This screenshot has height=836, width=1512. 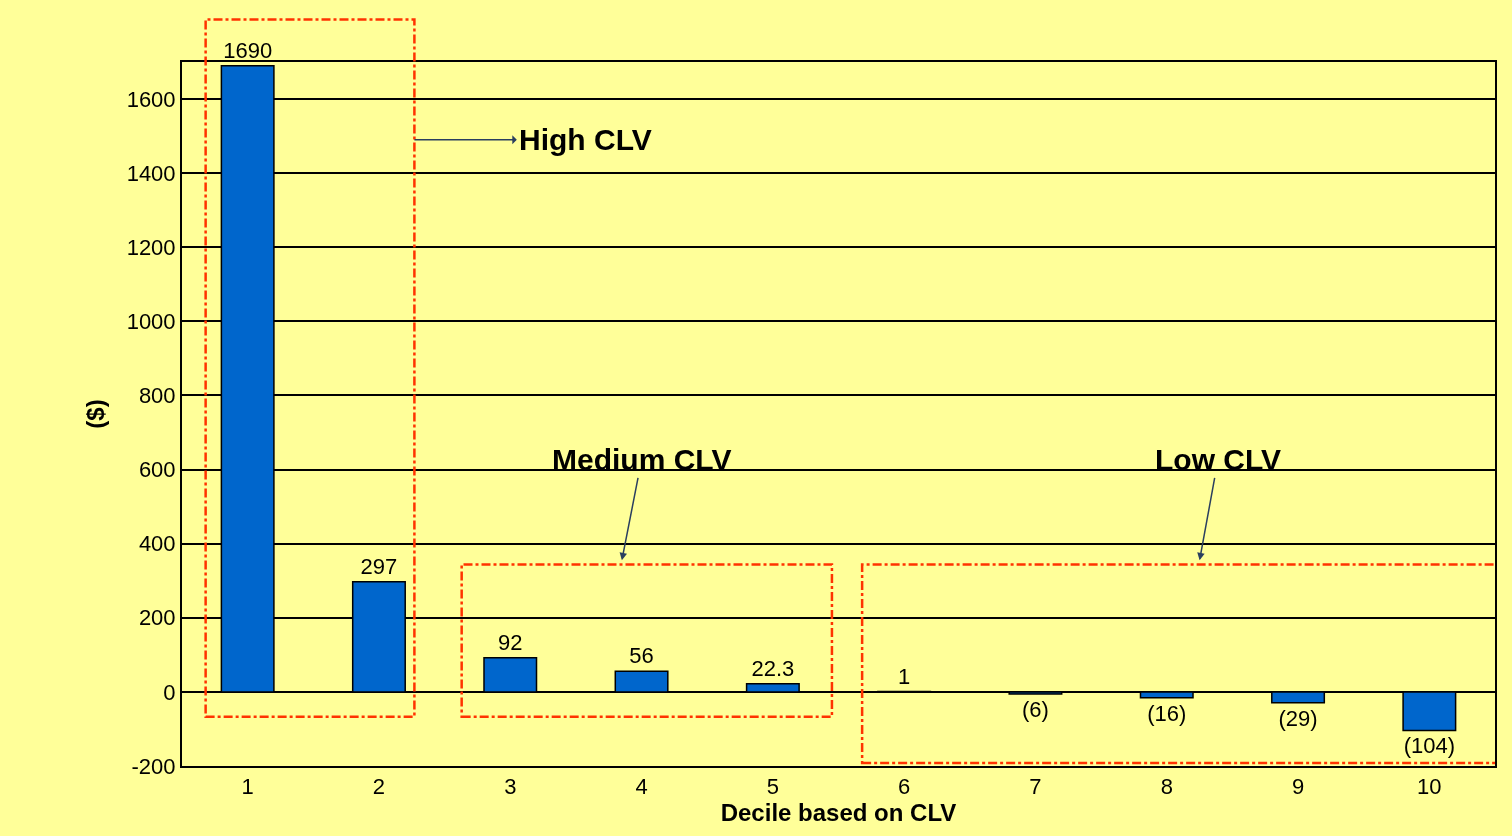 What do you see at coordinates (1166, 787) in the screenshot?
I see `x-tick-label: 8` at bounding box center [1166, 787].